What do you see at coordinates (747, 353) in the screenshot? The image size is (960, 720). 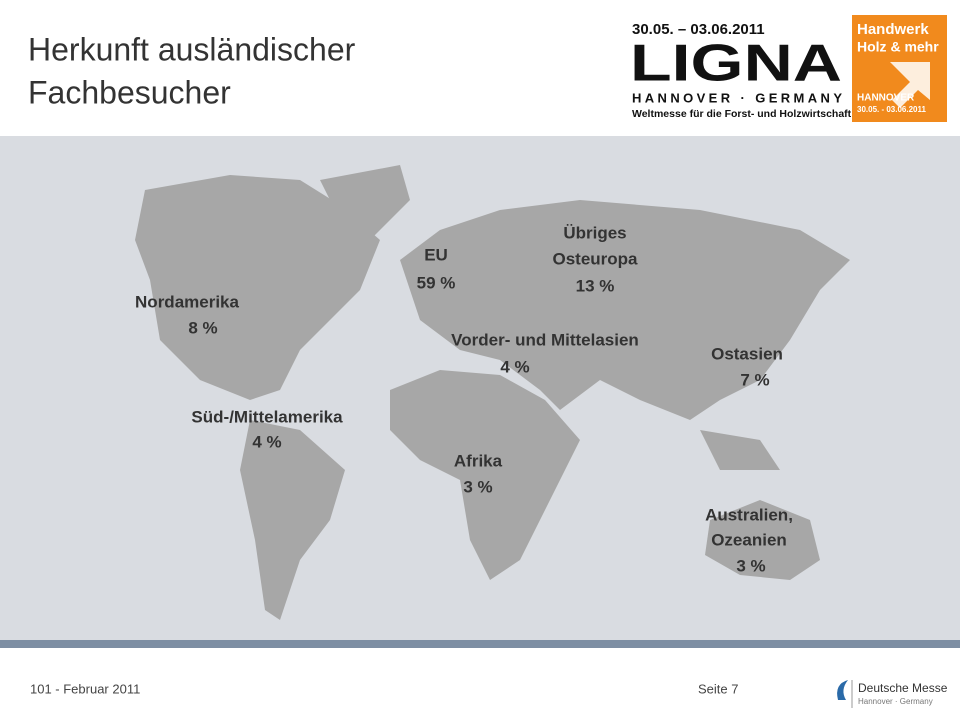 I see `region-name: Ostasien` at bounding box center [747, 353].